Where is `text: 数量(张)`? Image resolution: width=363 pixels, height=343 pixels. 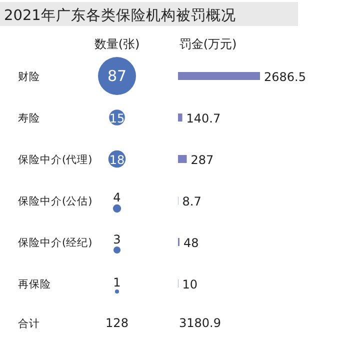 text: 数量(张) is located at coordinates (117, 44).